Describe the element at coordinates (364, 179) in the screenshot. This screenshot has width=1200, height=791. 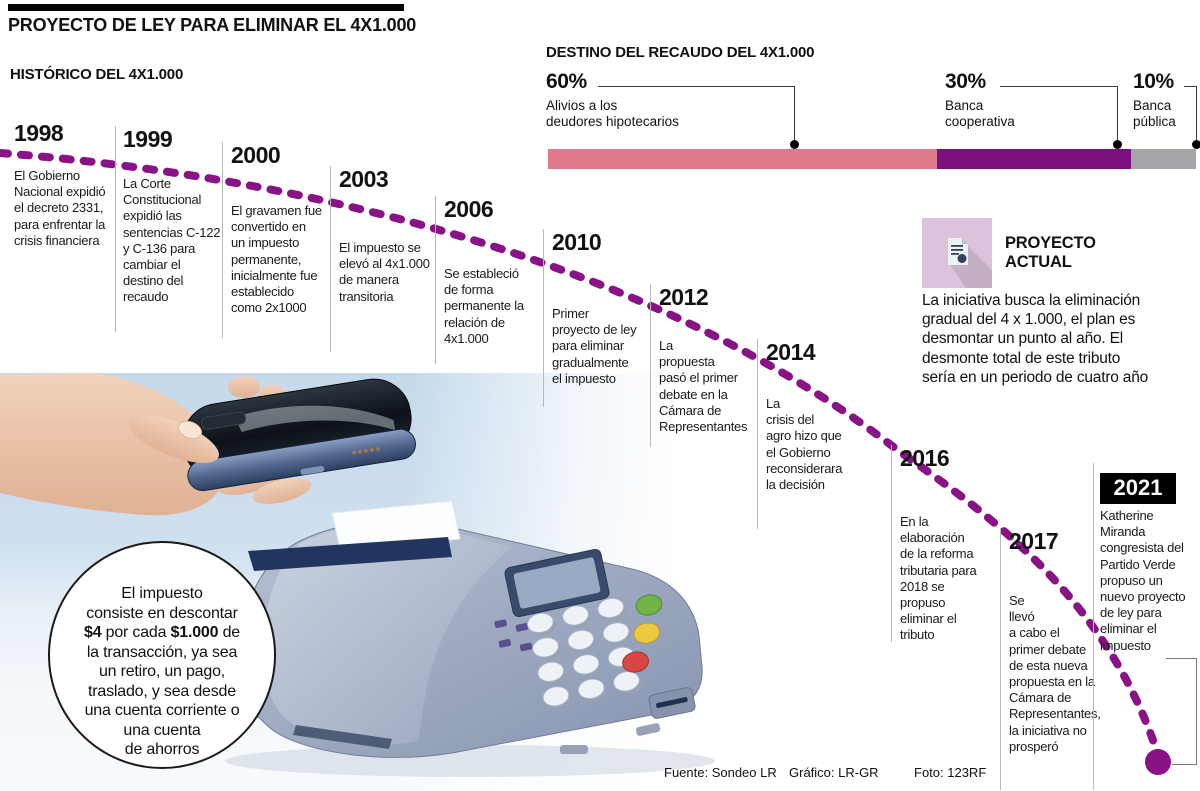
I see `timeline-year: 2003` at that location.